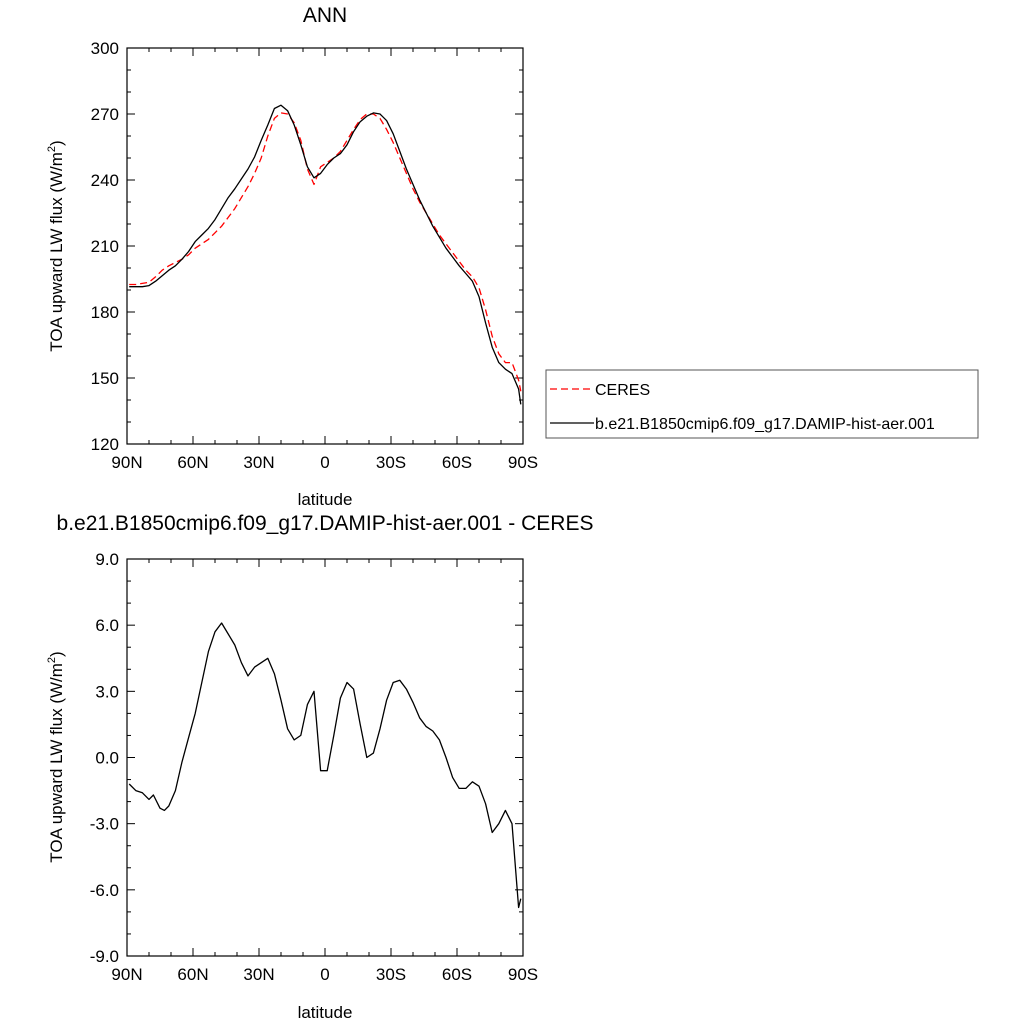 Image resolution: width=1024 pixels, height=1024 pixels. What do you see at coordinates (126, 974) in the screenshot?
I see `bottom-x-tick-label: 90N` at bounding box center [126, 974].